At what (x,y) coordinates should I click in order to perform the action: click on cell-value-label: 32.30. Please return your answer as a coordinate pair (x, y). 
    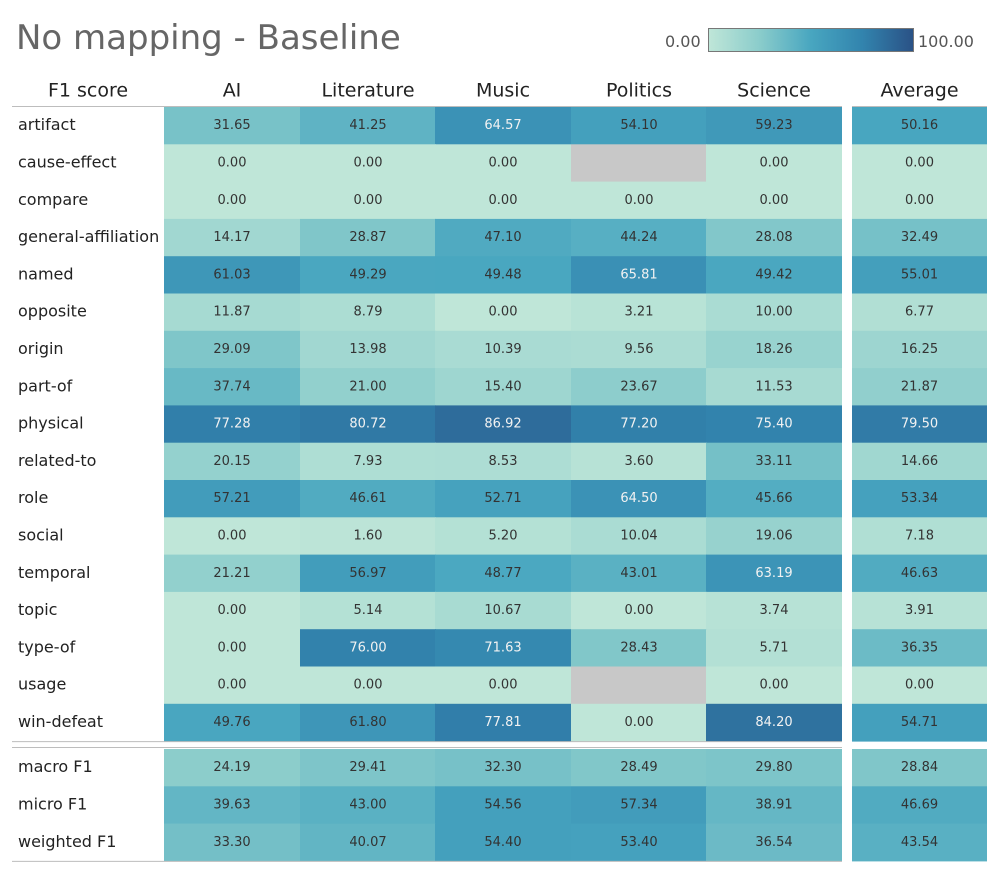
    Looking at the image, I should click on (502, 767).